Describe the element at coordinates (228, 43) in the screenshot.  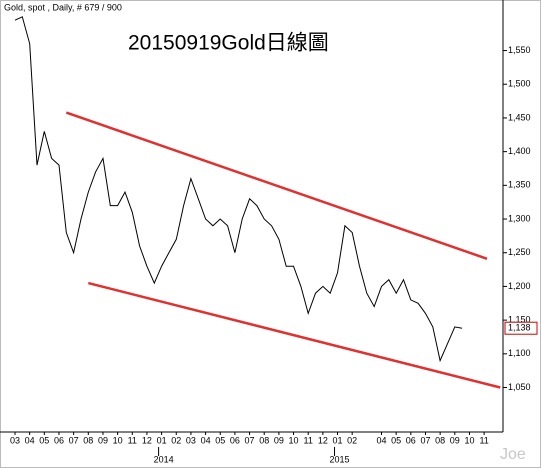
I see `chart-title: 20150919Gold日線圖` at that location.